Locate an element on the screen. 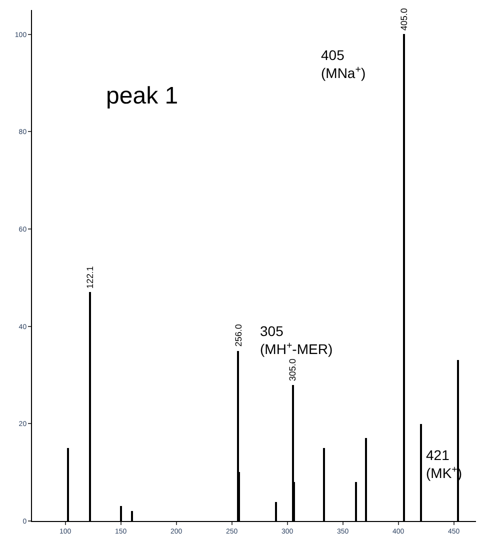 This screenshot has height=543, width=482. annotation: 305 (MH$^{+}$-MER) is located at coordinates (296, 340).